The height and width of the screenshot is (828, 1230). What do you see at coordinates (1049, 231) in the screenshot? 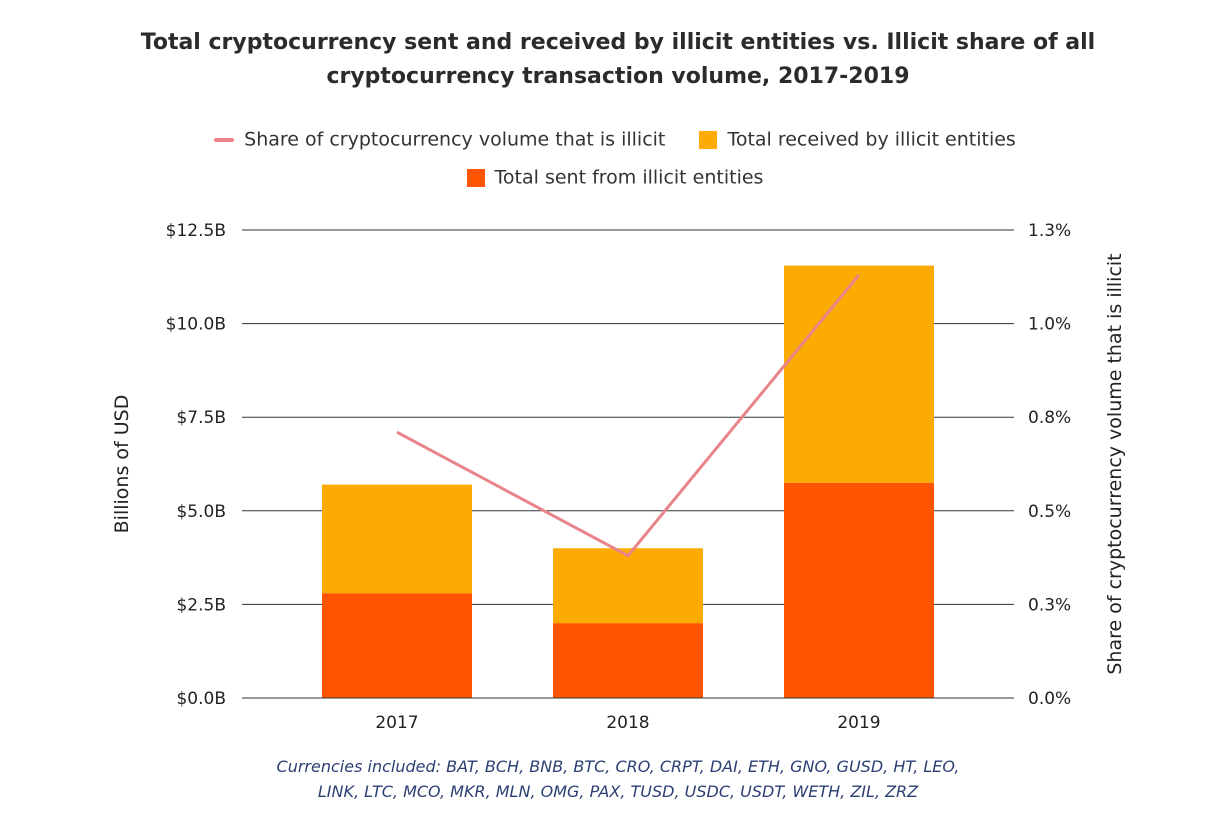
I see `y-tick-label-right: 1.3%` at bounding box center [1049, 231].